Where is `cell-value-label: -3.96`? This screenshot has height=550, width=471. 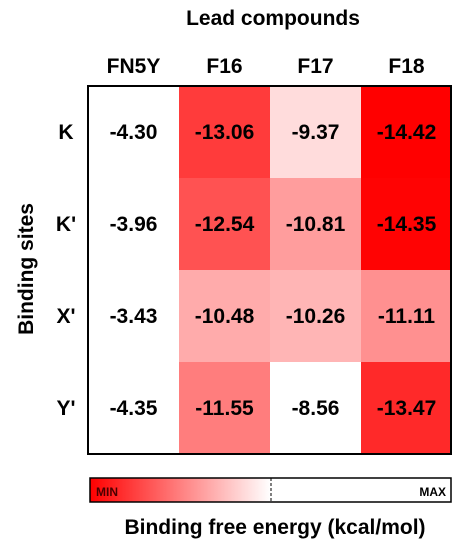
cell-value-label: -3.96 is located at coordinates (134, 224).